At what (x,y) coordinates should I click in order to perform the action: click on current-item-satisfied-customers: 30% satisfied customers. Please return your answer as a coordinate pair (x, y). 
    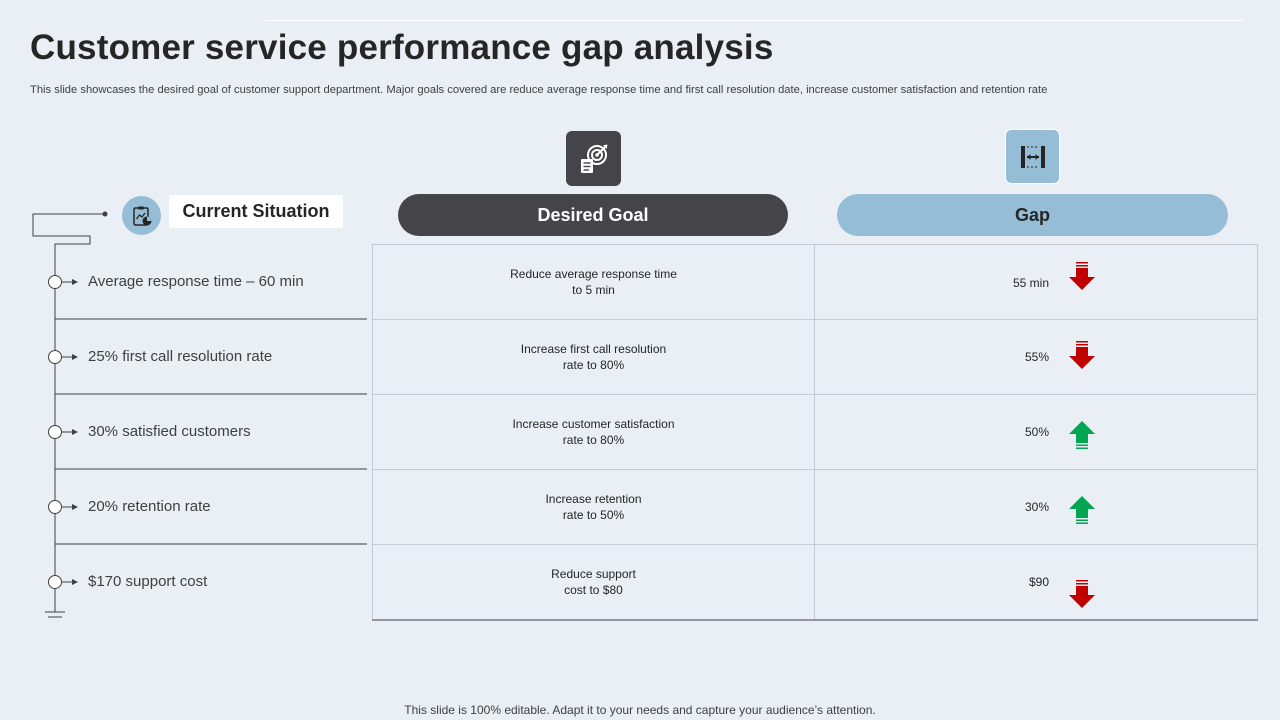
    Looking at the image, I should click on (169, 431).